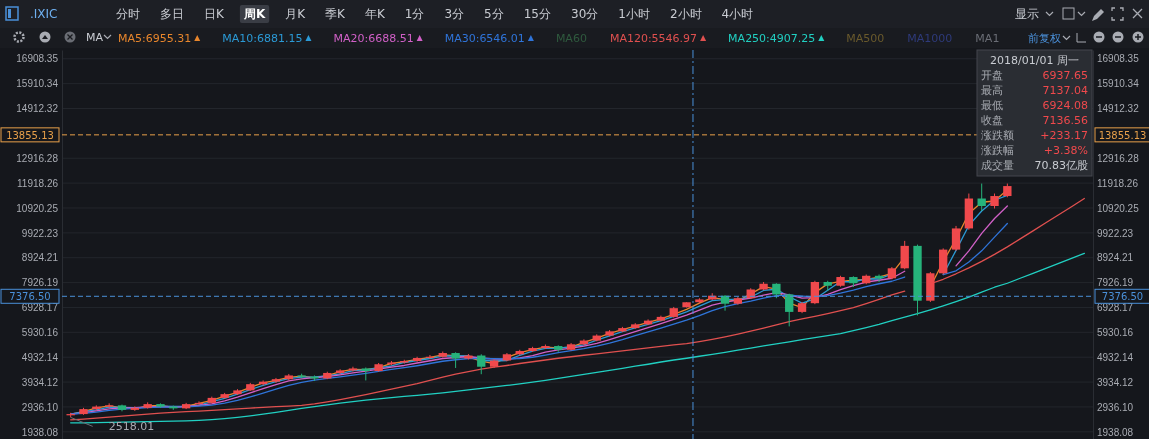  Describe the element at coordinates (40, 233) in the screenshot. I see `y-tick-label: 9922.23` at that location.